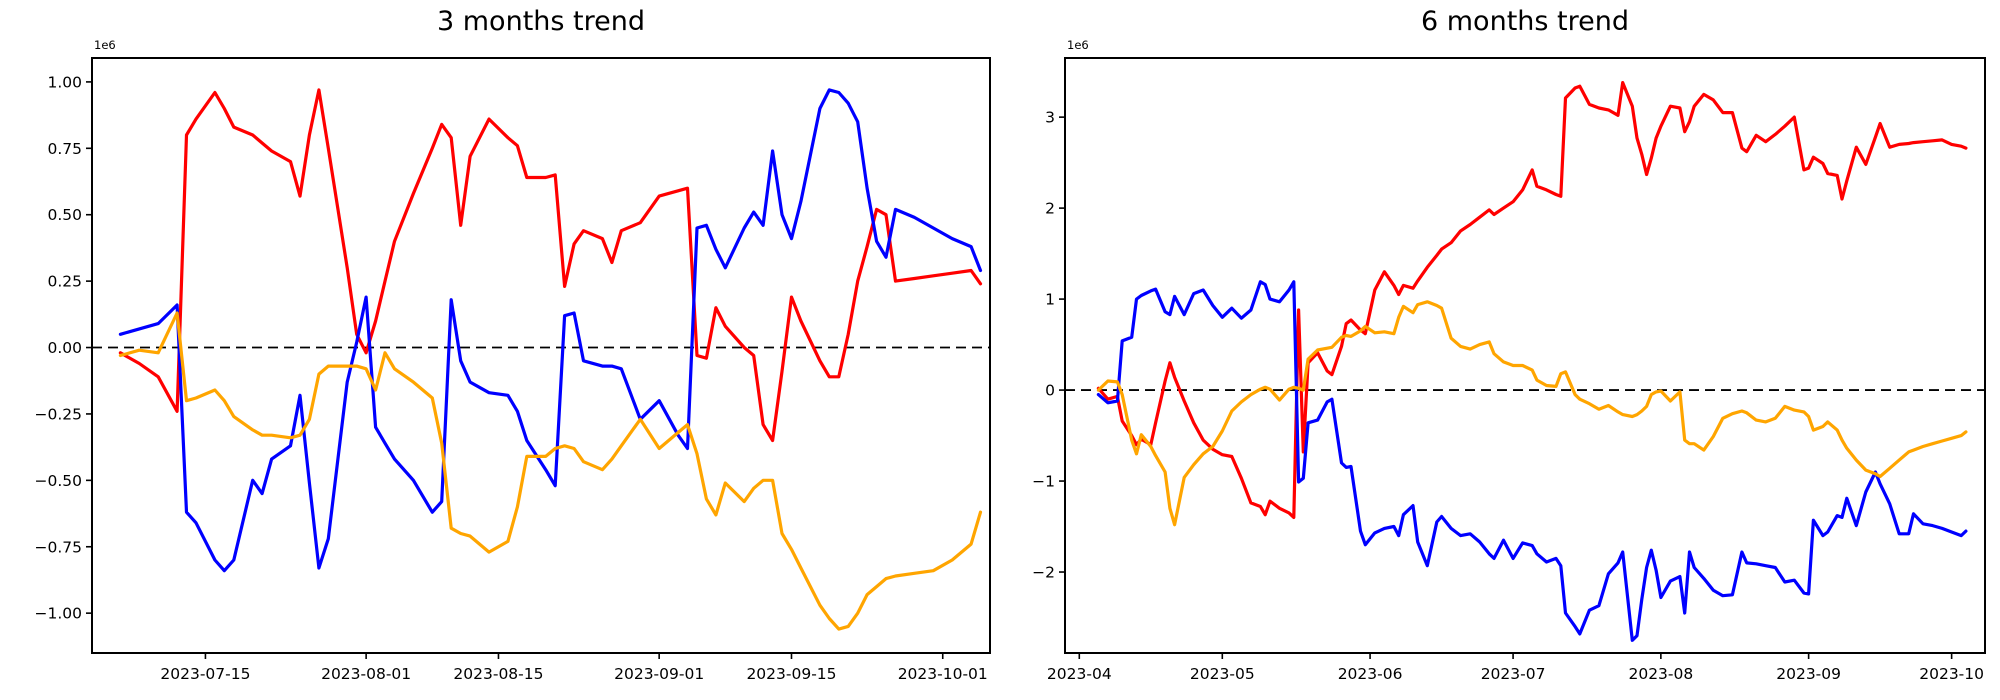 Image resolution: width=2000 pixels, height=700 pixels. I want to click on x-tick-label: 2023-09-15, so click(791, 674).